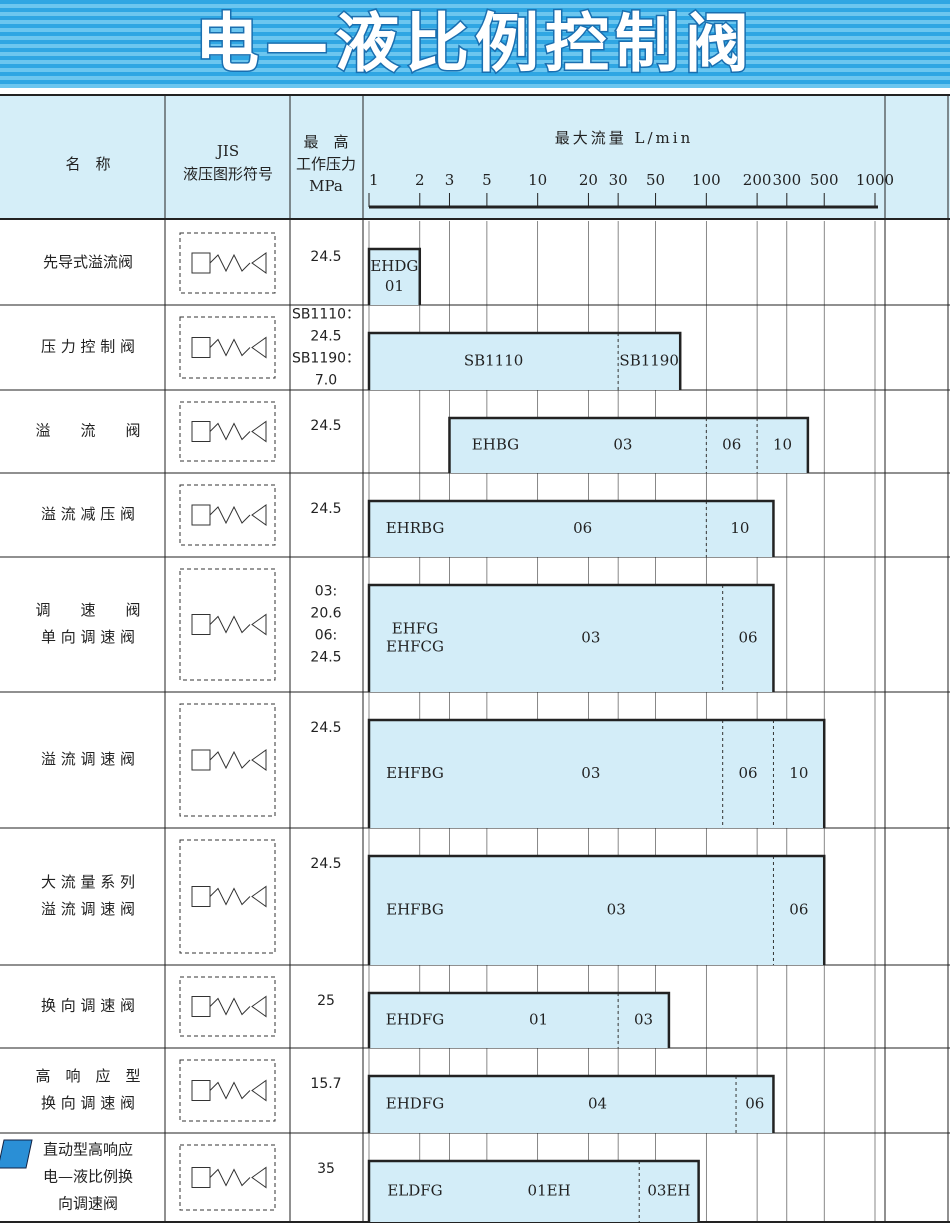  What do you see at coordinates (875, 180) in the screenshot?
I see `x-tick-label: 1000` at bounding box center [875, 180].